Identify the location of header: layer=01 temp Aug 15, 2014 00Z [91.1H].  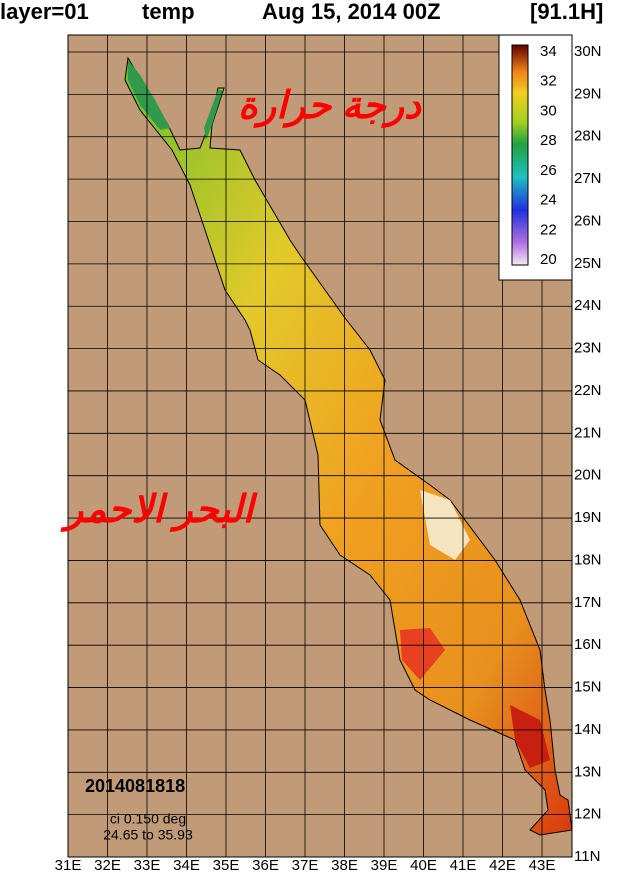
(301, 12).